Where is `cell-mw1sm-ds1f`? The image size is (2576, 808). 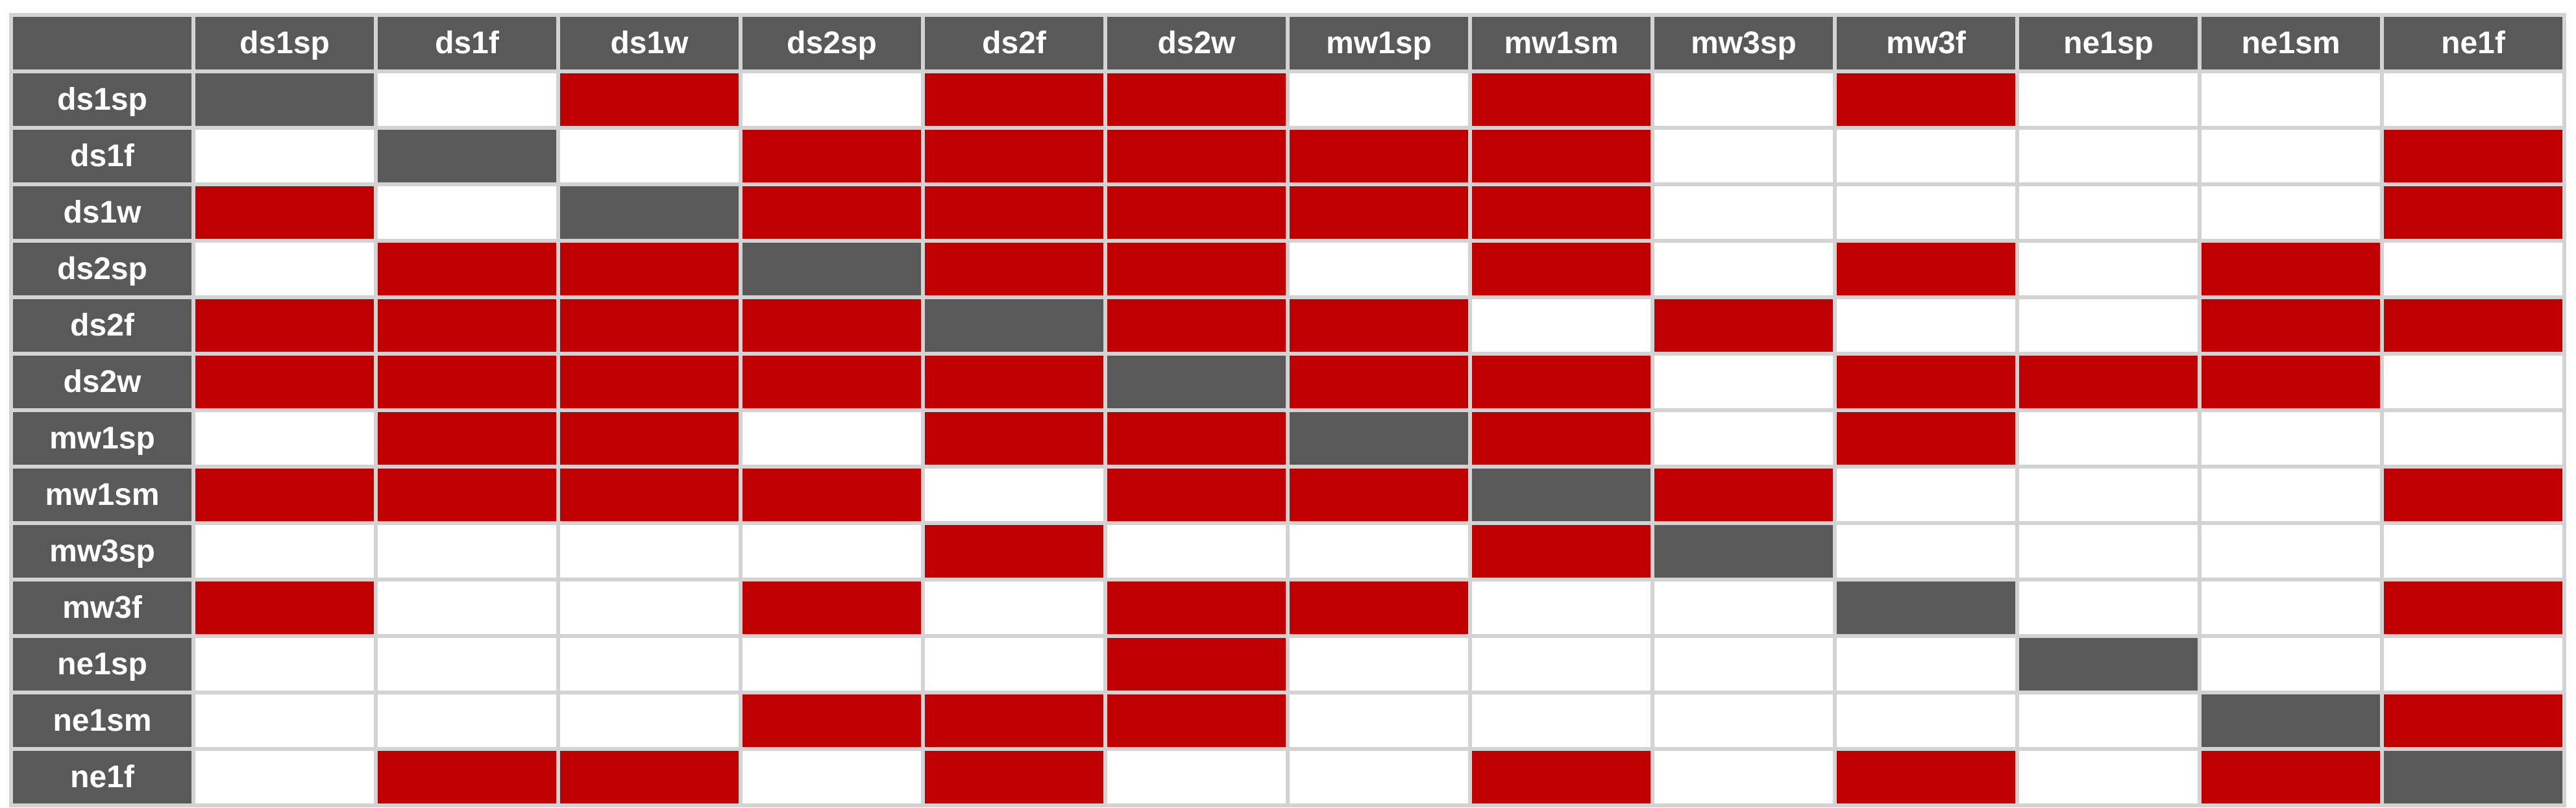 cell-mw1sm-ds1f is located at coordinates (467, 495).